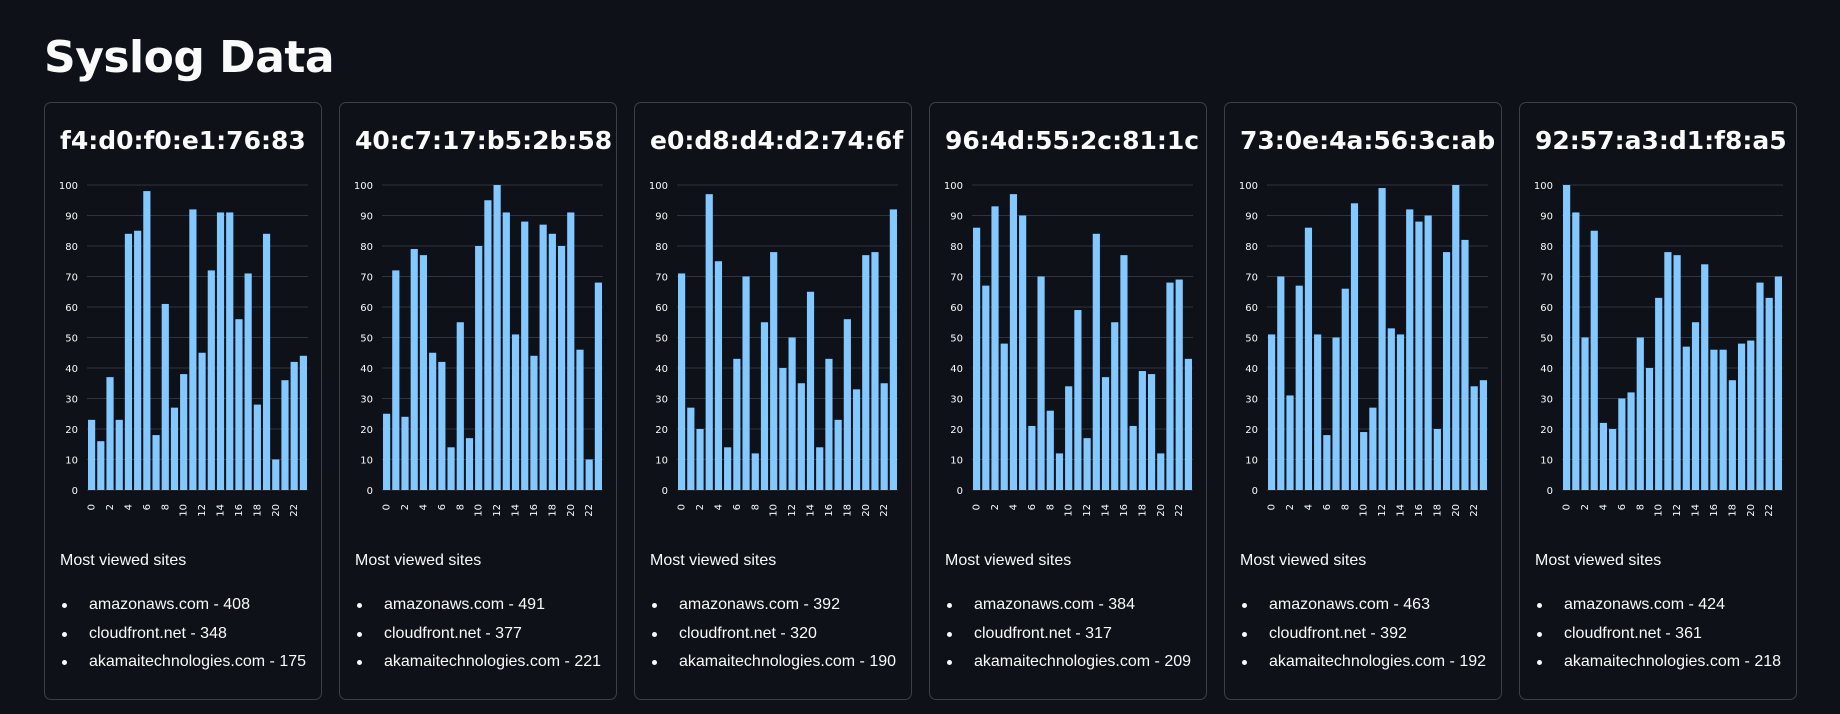  What do you see at coordinates (718, 507) in the screenshot?
I see `x-tick-label: 4` at bounding box center [718, 507].